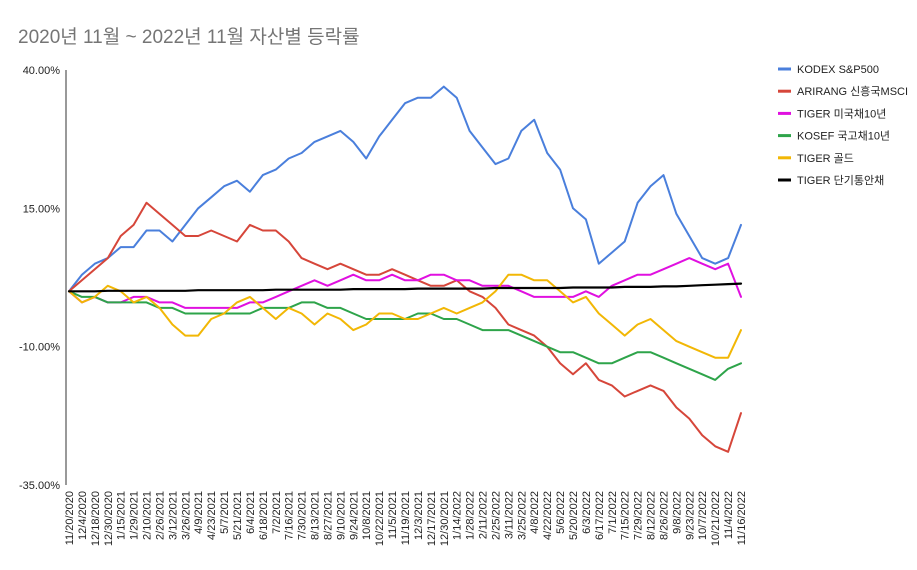  I want to click on x-tick-label: 4/9/2021, so click(199, 512).